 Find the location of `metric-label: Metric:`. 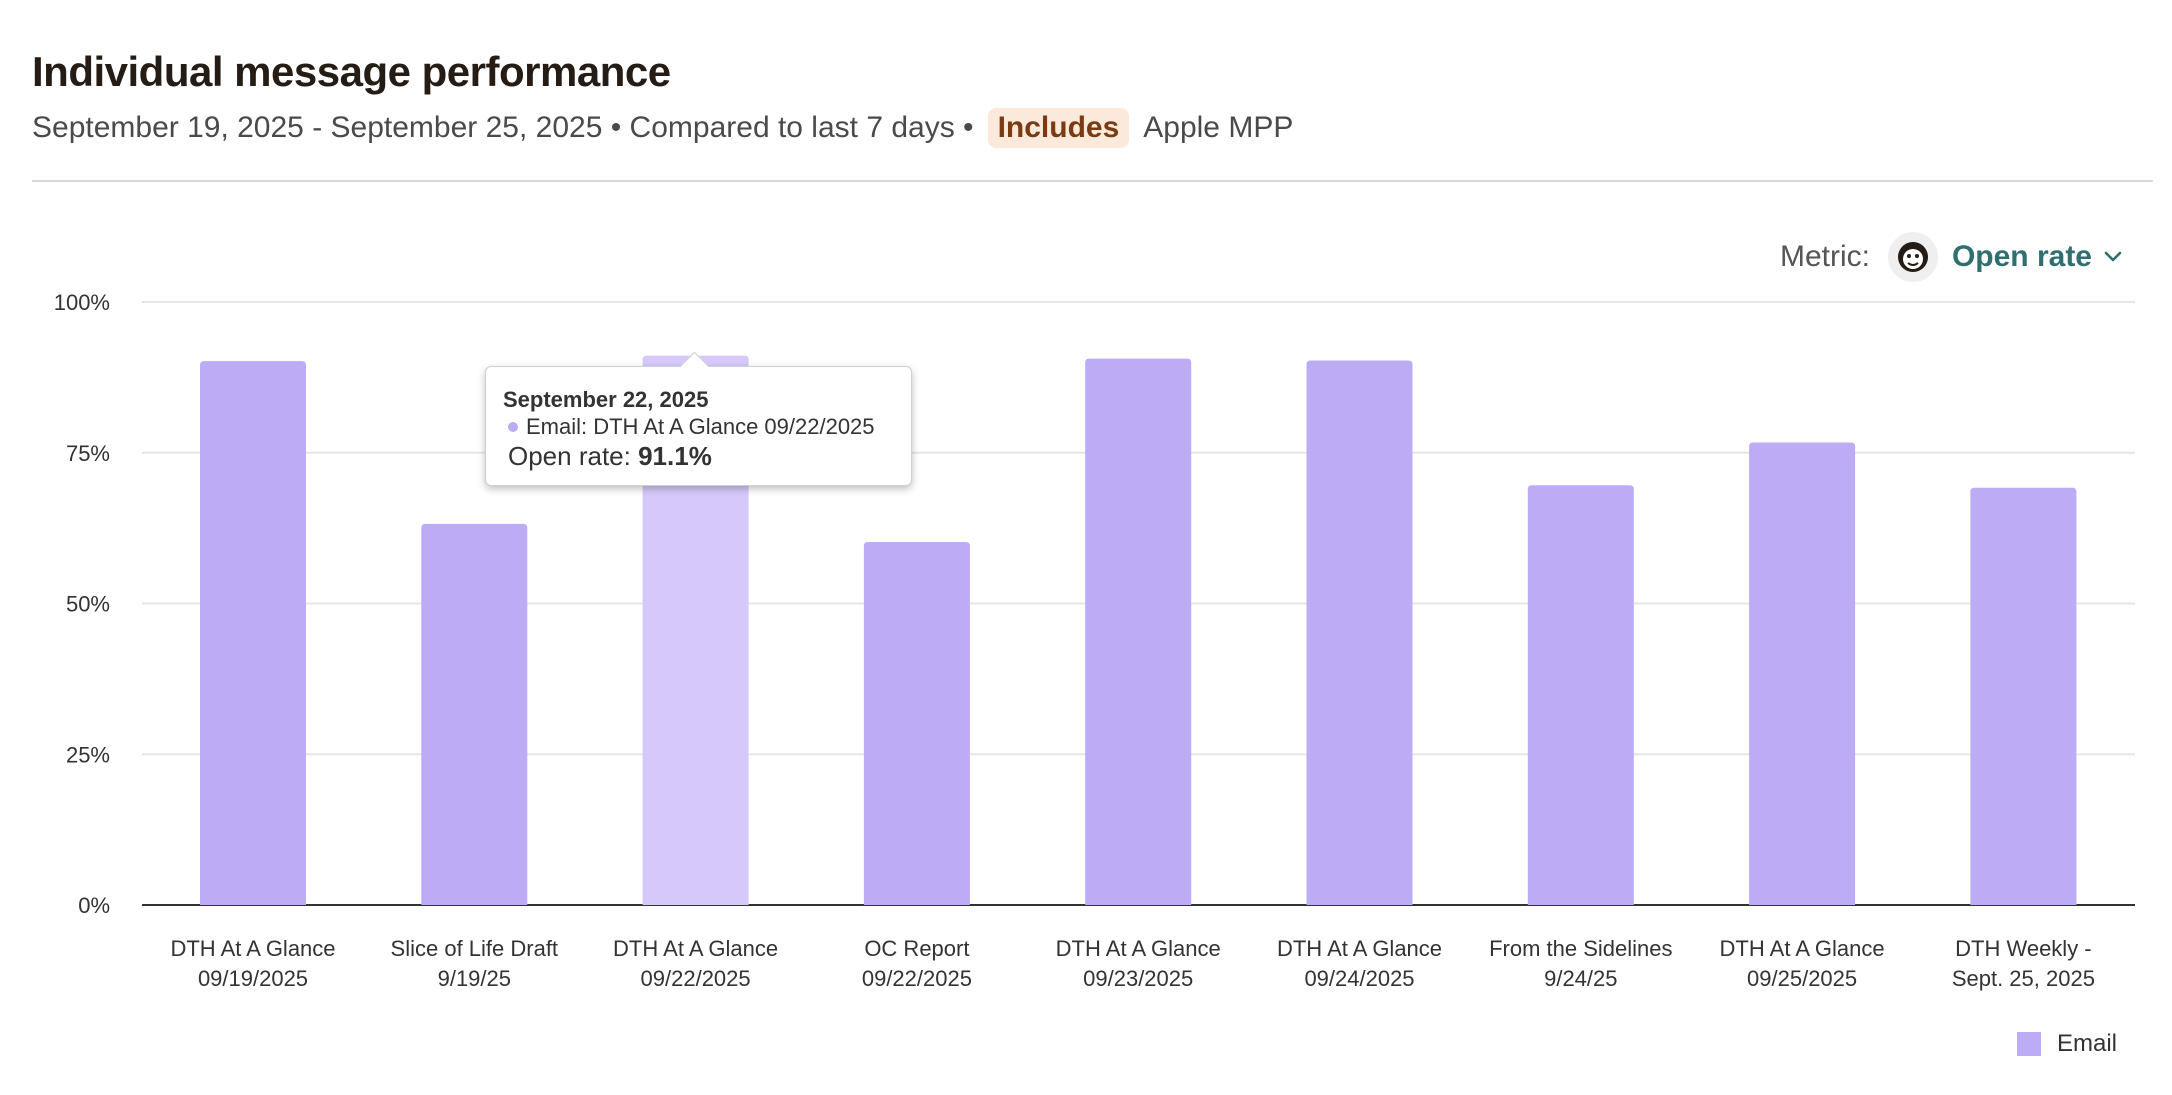

metric-label: Metric: is located at coordinates (1824, 256).